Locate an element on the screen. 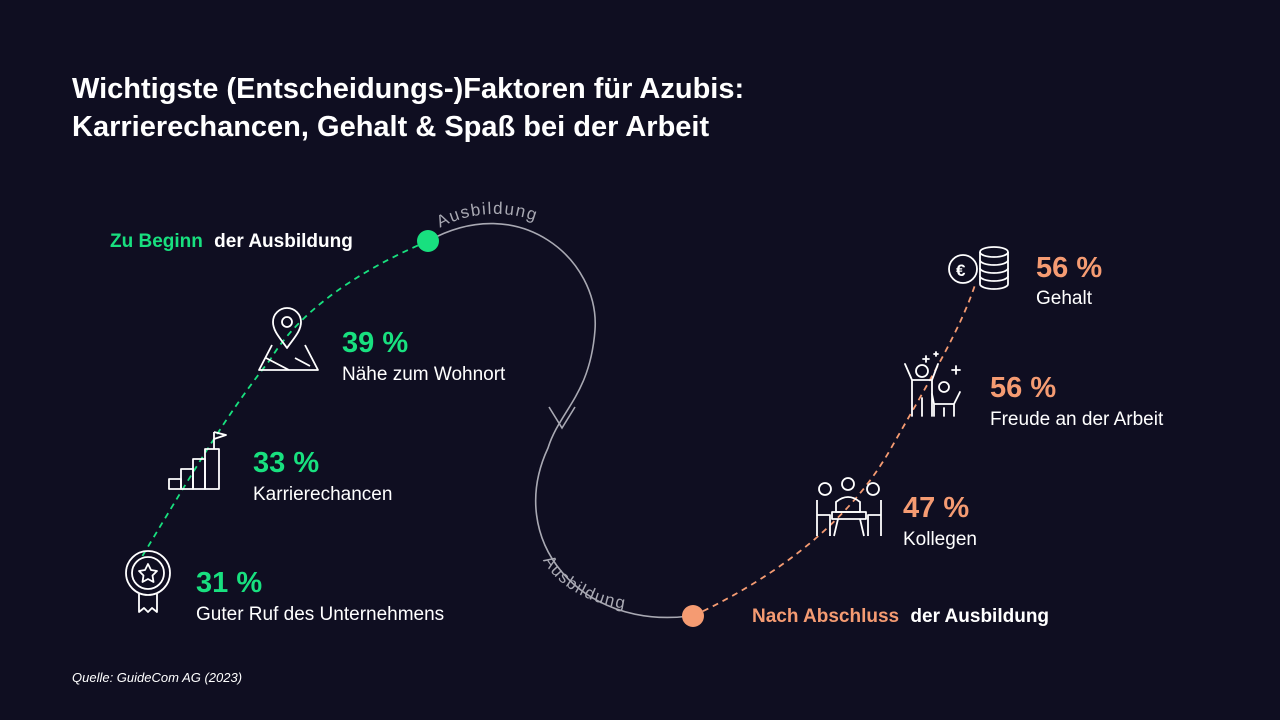  map-pin-icon is located at coordinates (288, 339).